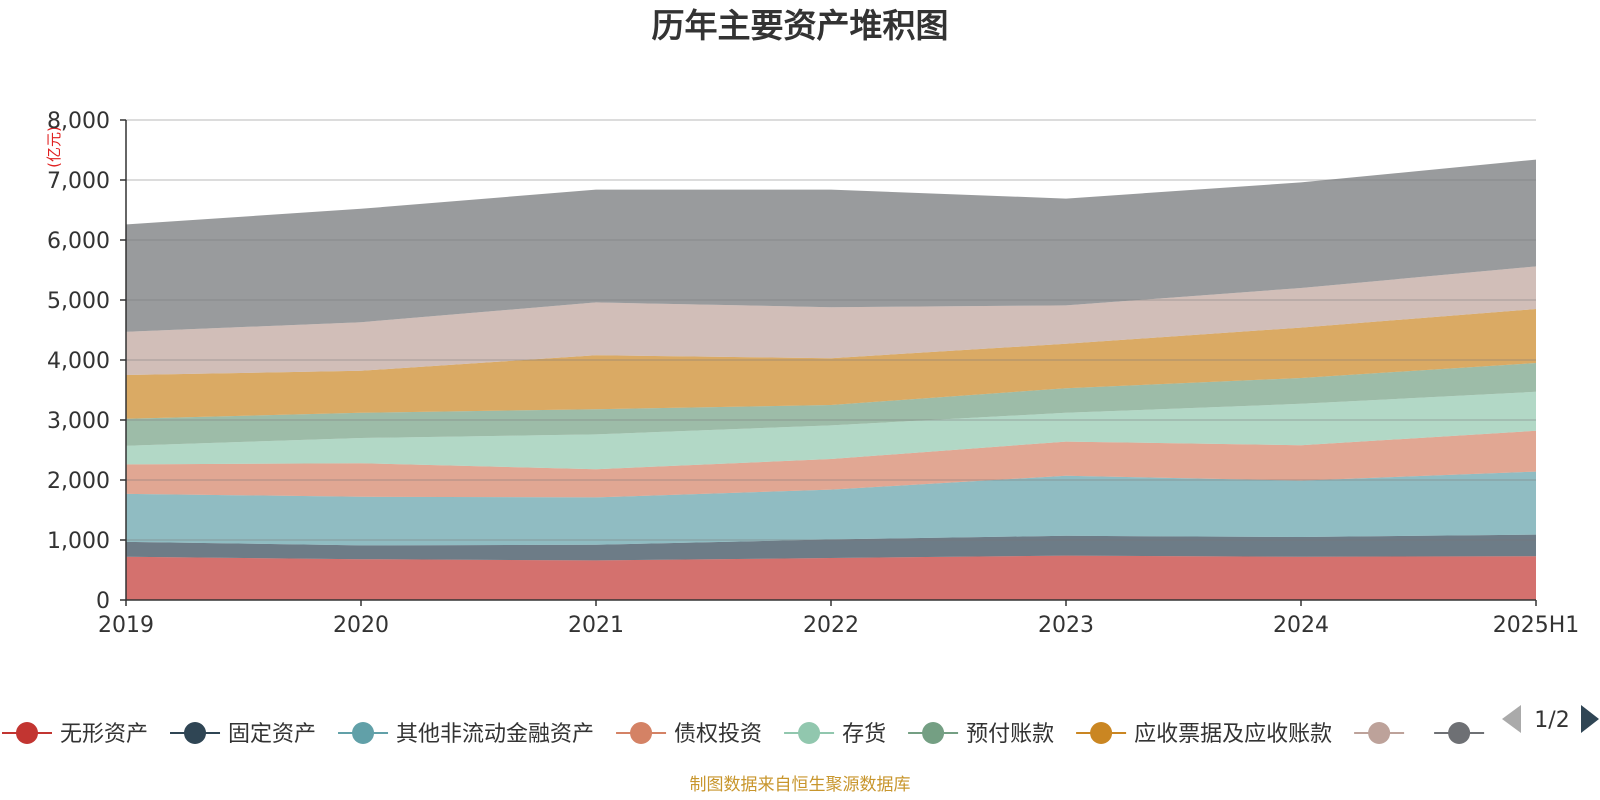 Image resolution: width=1600 pixels, height=800 pixels. Describe the element at coordinates (1233, 734) in the screenshot. I see `legend-label: 应收票据及应收账款` at that location.